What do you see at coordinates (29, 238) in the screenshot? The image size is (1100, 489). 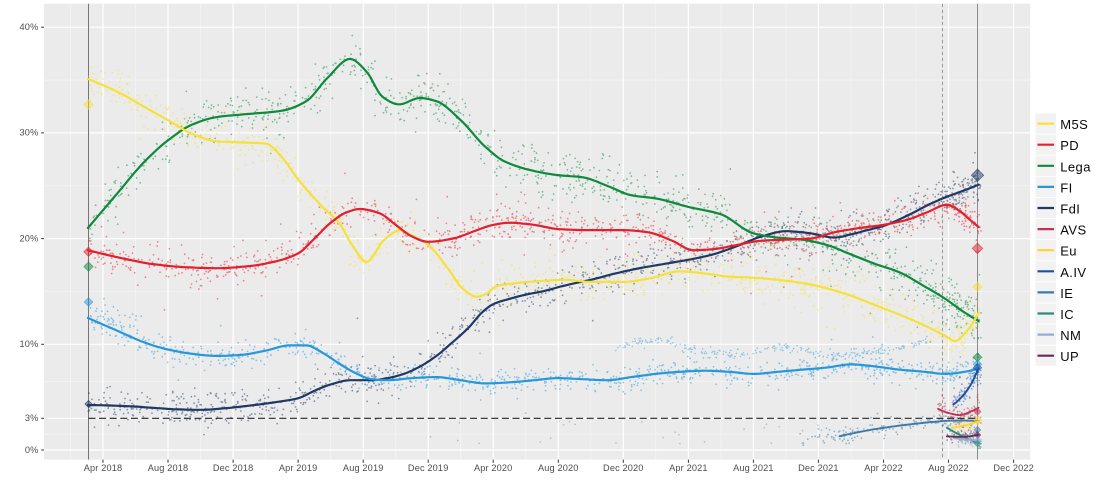 I see `svg-text: 20%` at bounding box center [29, 238].